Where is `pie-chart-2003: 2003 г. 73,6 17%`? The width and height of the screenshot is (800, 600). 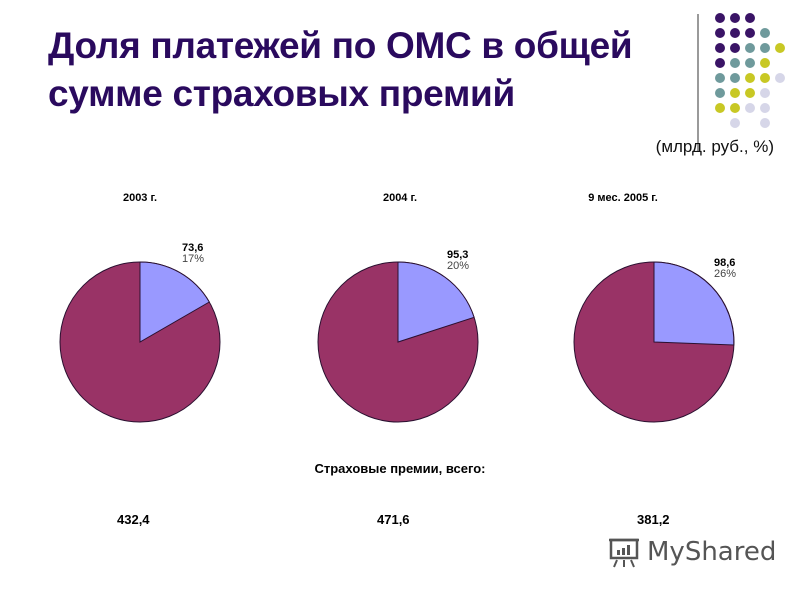
pie-chart-2003: 2003 г. 73,6 17% is located at coordinates (140, 310).